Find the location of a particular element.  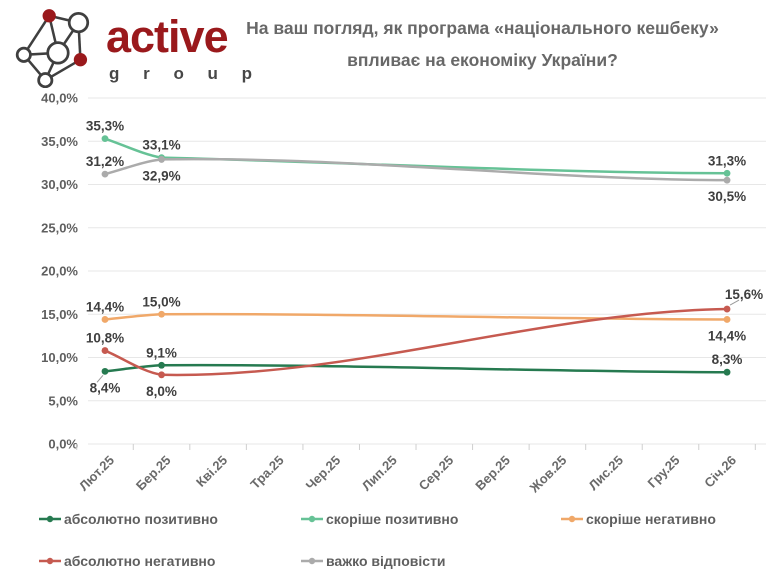

data-label: 30,5% is located at coordinates (727, 196).